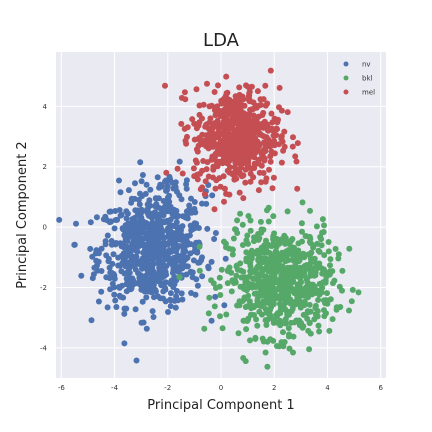 This screenshot has height=432, width=432. Describe the element at coordinates (327, 388) in the screenshot. I see `x-tick-label: 4` at that location.